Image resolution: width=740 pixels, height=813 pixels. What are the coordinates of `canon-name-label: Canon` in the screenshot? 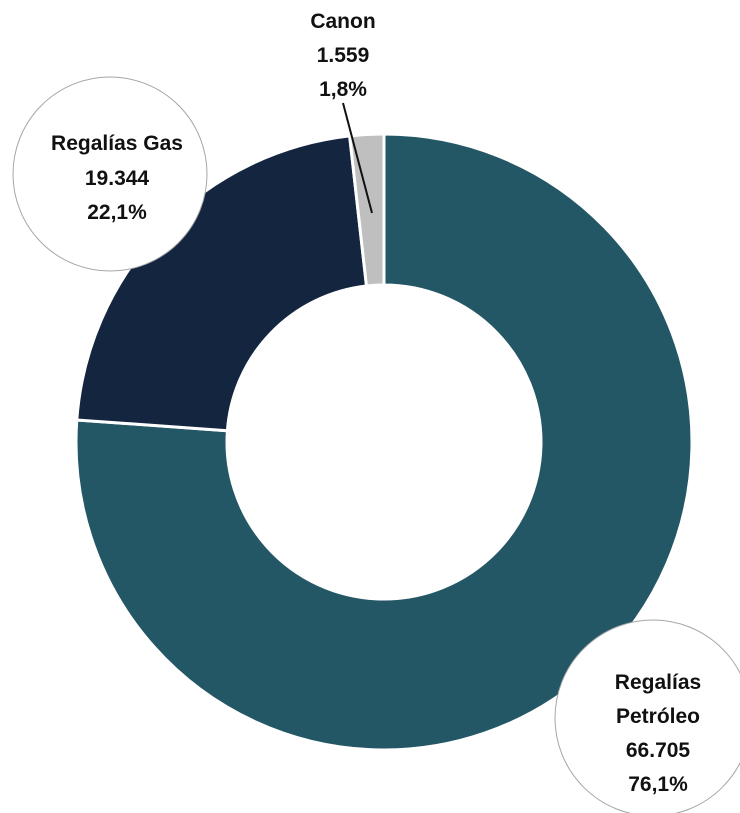 It's located at (342, 21).